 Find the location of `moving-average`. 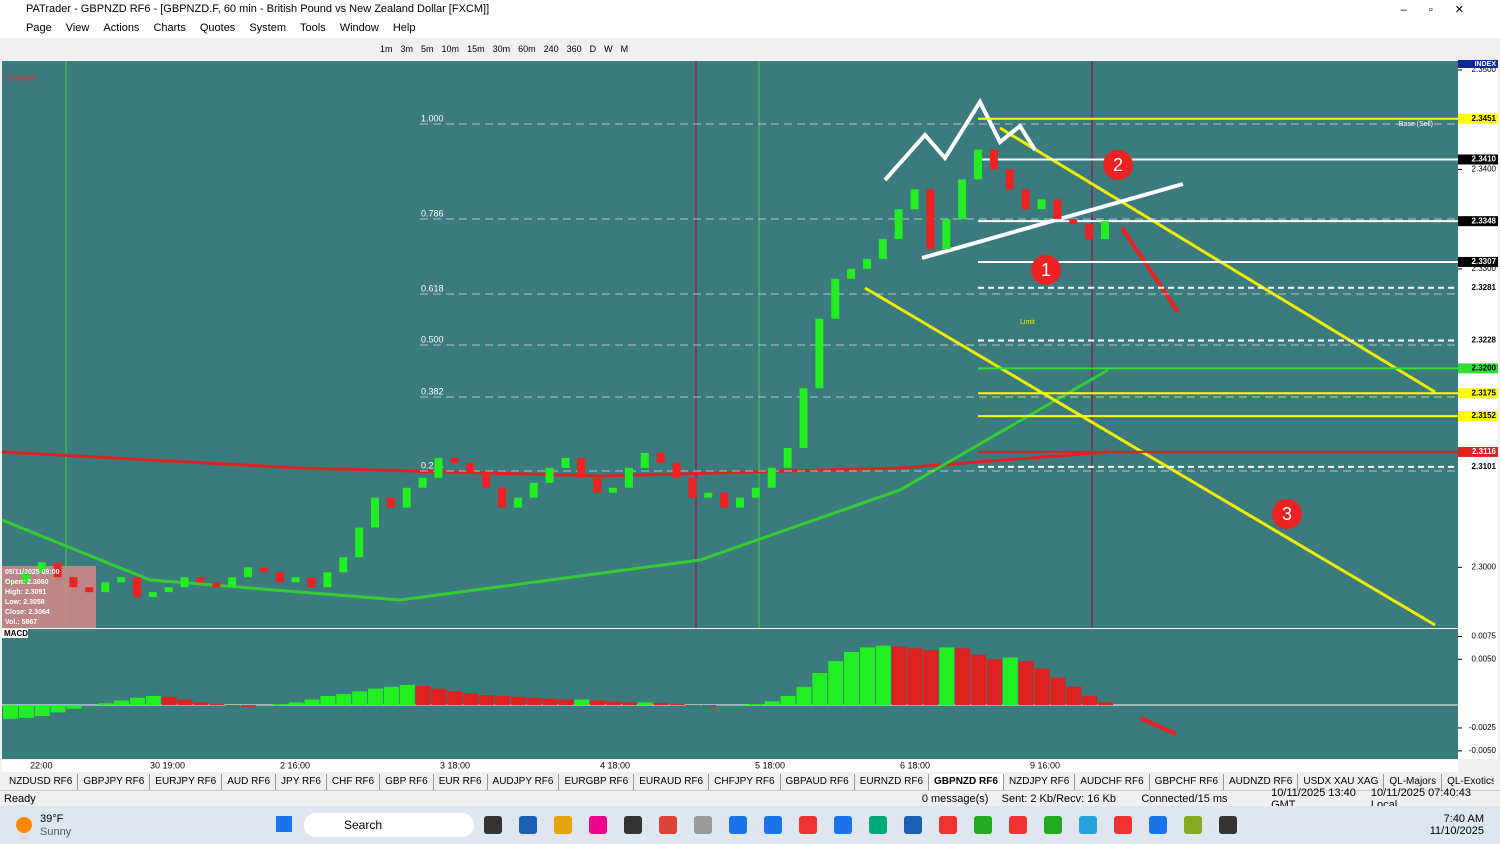

moving-average is located at coordinates (555, 464).